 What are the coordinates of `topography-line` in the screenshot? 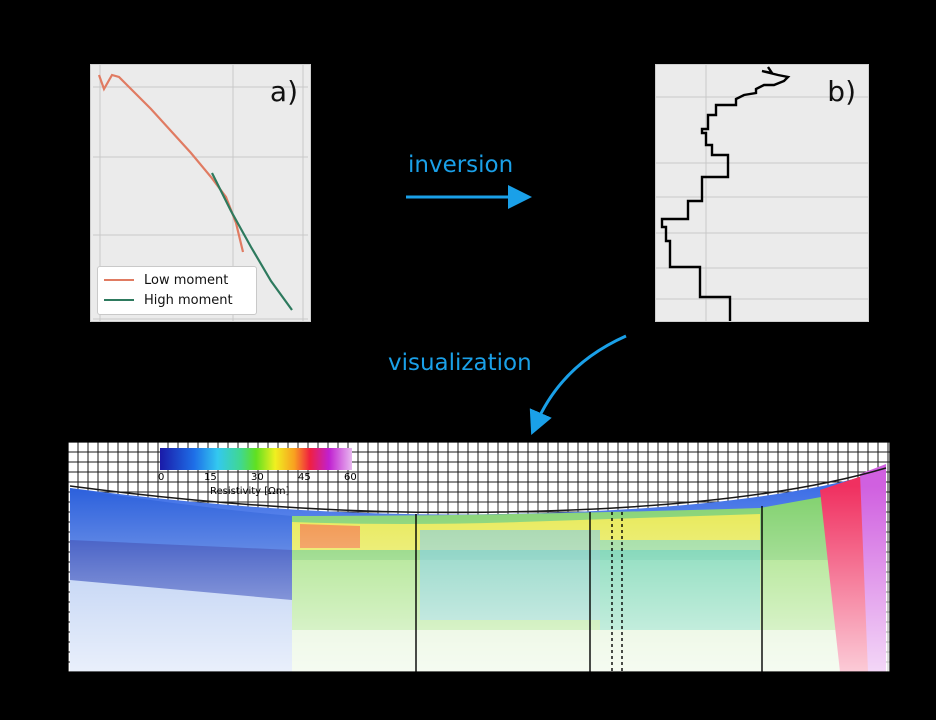 It's located at (478, 490).